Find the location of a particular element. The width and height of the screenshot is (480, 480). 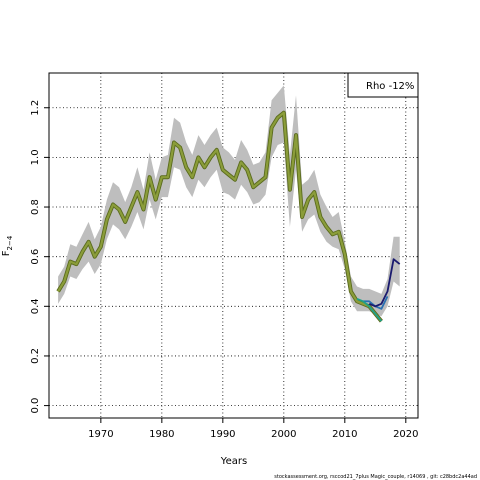

legend: Rho -12% is located at coordinates (383, 85).